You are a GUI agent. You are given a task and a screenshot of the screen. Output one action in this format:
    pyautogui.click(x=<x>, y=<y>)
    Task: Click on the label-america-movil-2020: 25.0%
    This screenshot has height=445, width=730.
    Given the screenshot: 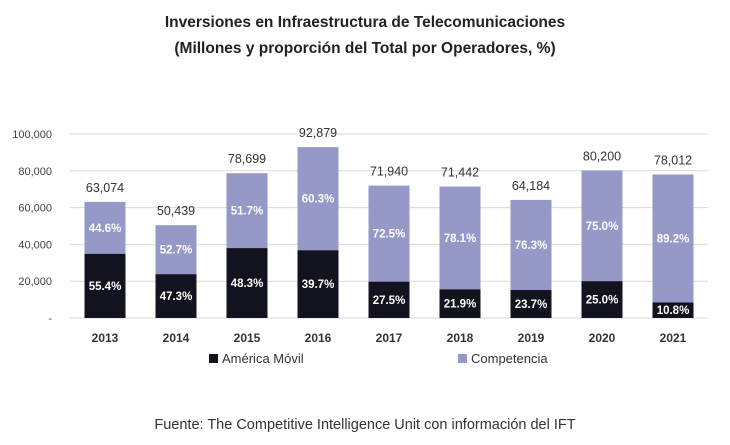 What is the action you would take?
    pyautogui.click(x=602, y=301)
    